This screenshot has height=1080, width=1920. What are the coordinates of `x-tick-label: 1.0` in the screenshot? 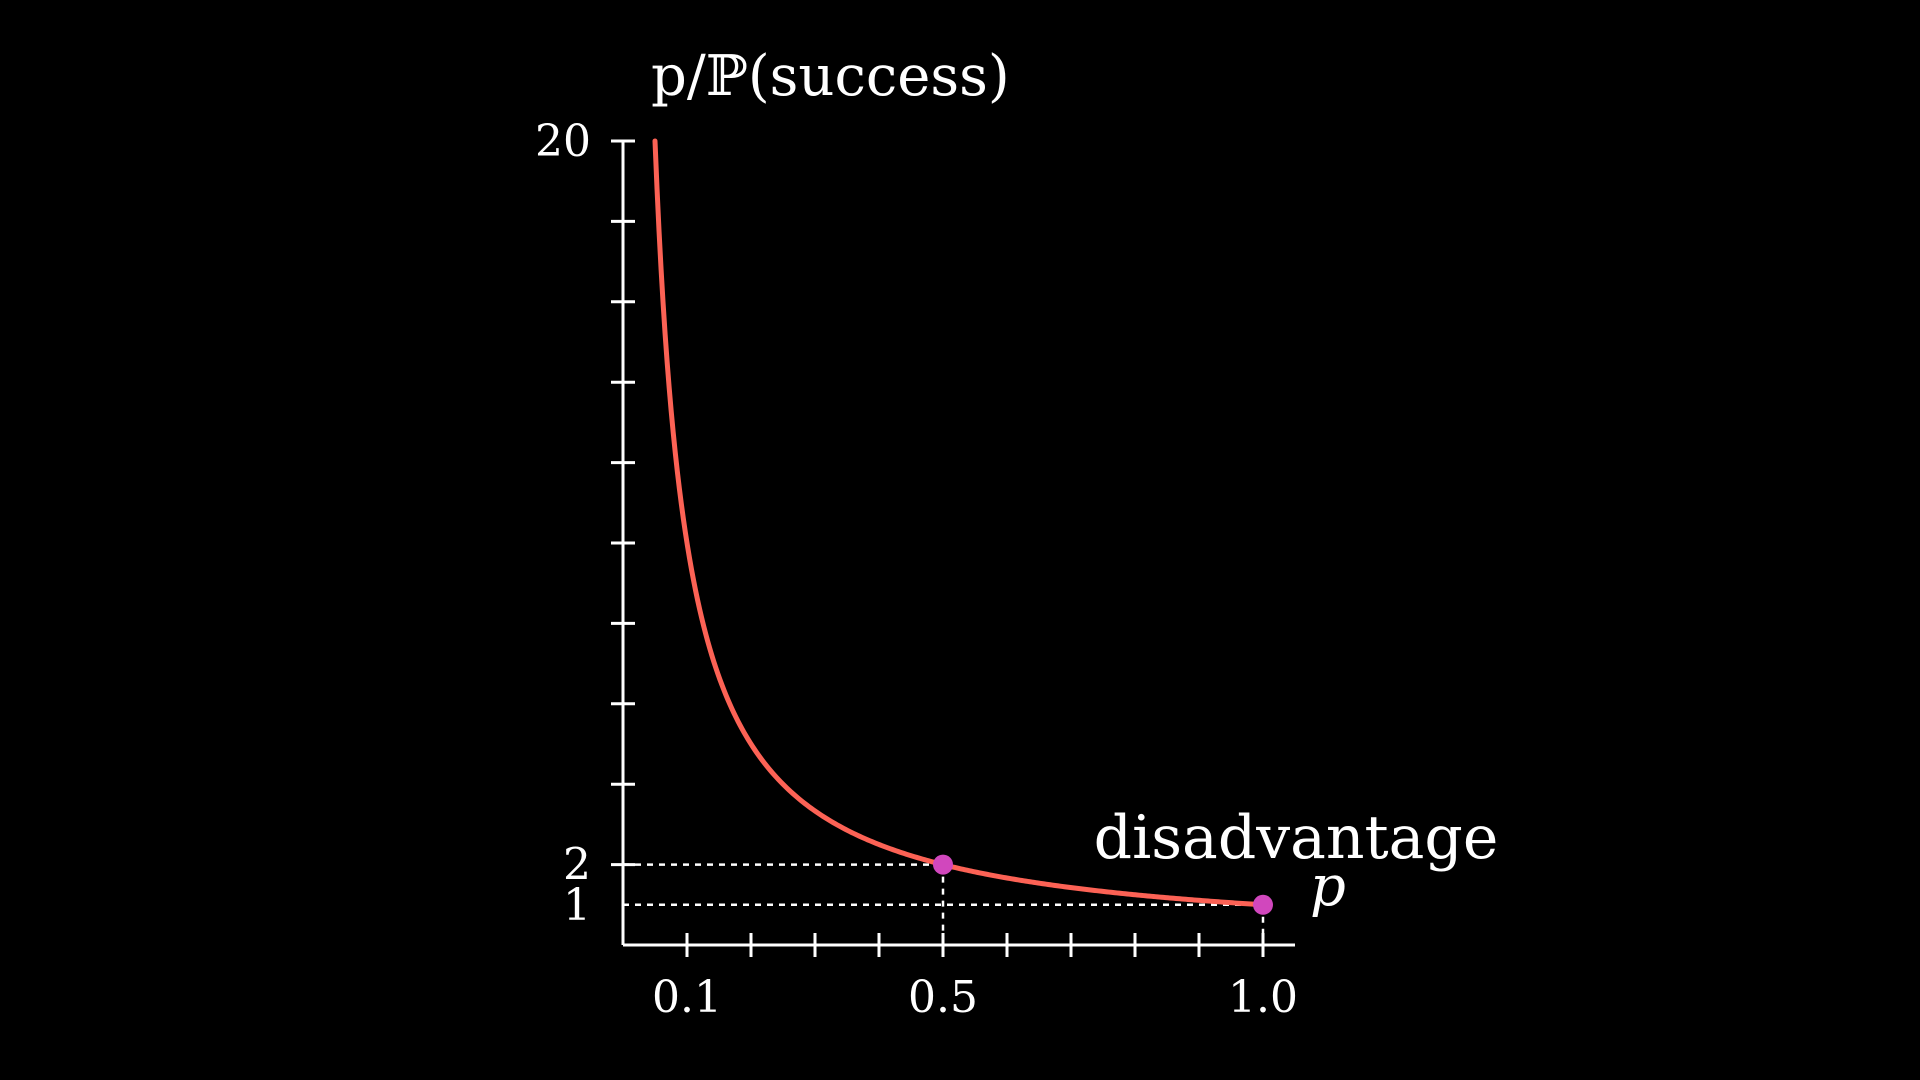 It's located at (1263, 997).